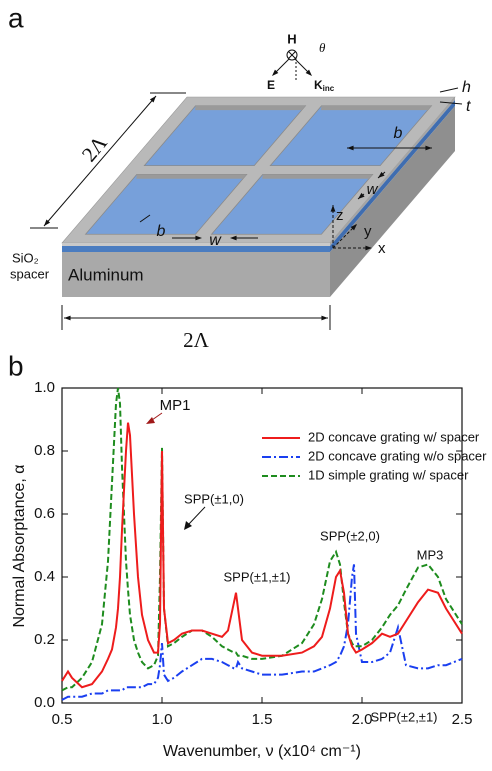  What do you see at coordinates (329, 88) in the screenshot?
I see `k-subscript: inc` at bounding box center [329, 88].